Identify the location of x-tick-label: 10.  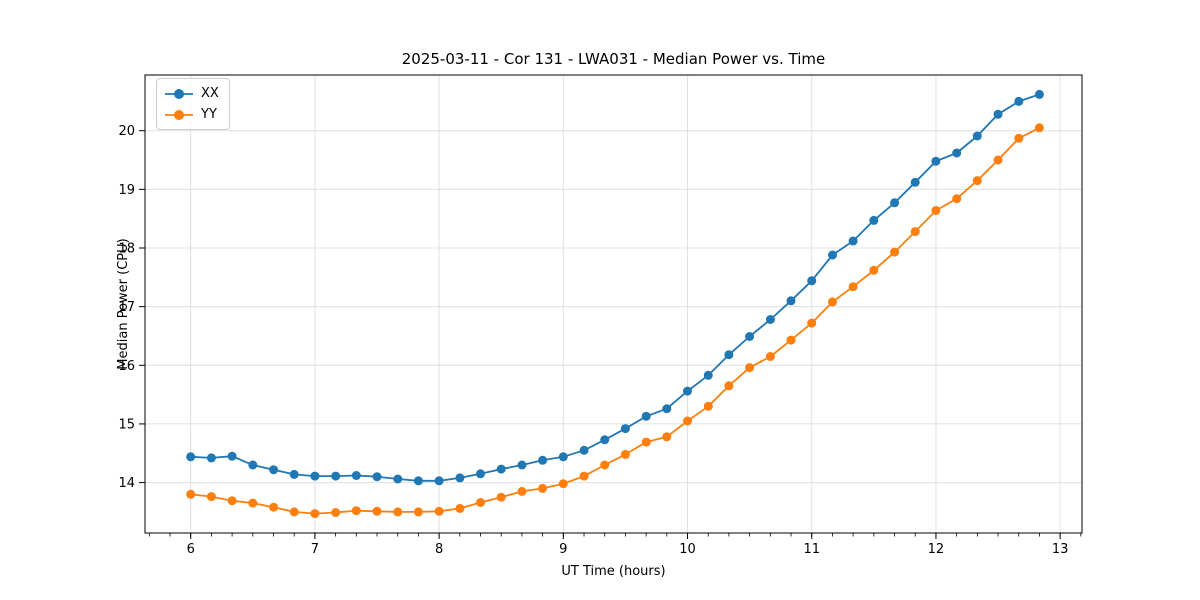
(687, 549).